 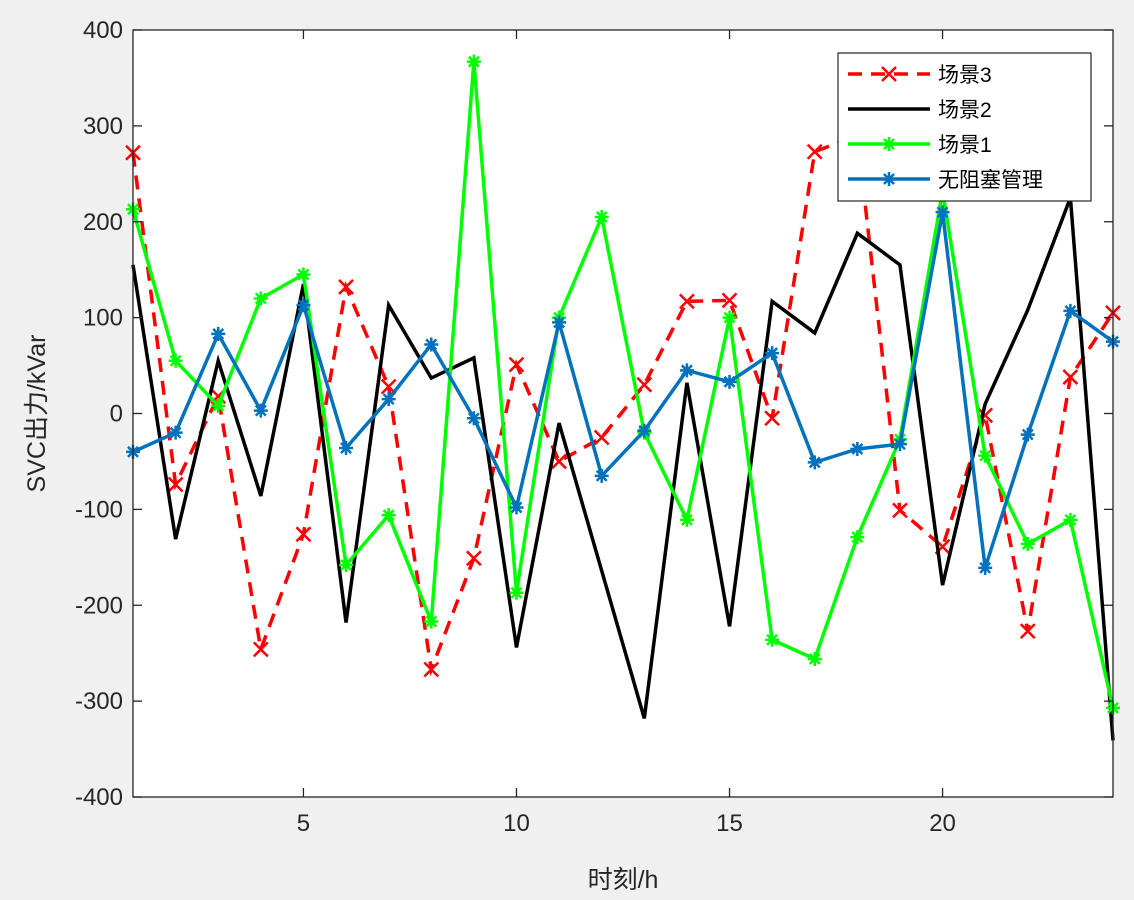 What do you see at coordinates (965, 110) in the screenshot?
I see `legend-label: 场景2` at bounding box center [965, 110].